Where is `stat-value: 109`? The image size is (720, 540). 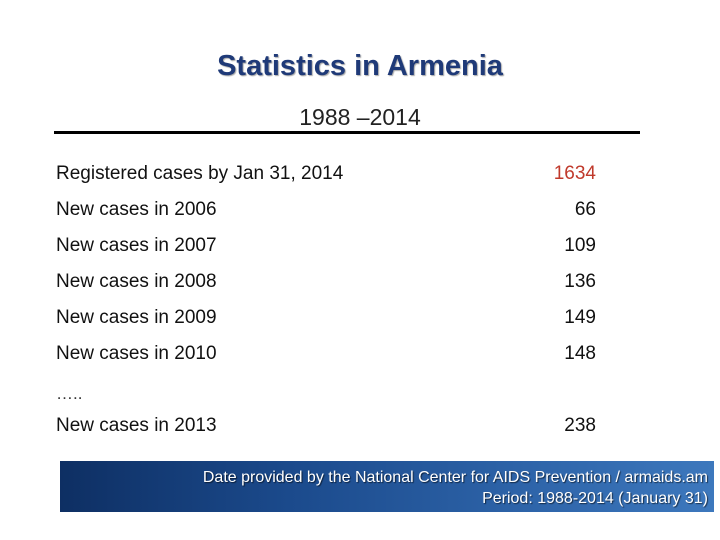 stat-value: 109 is located at coordinates (580, 245).